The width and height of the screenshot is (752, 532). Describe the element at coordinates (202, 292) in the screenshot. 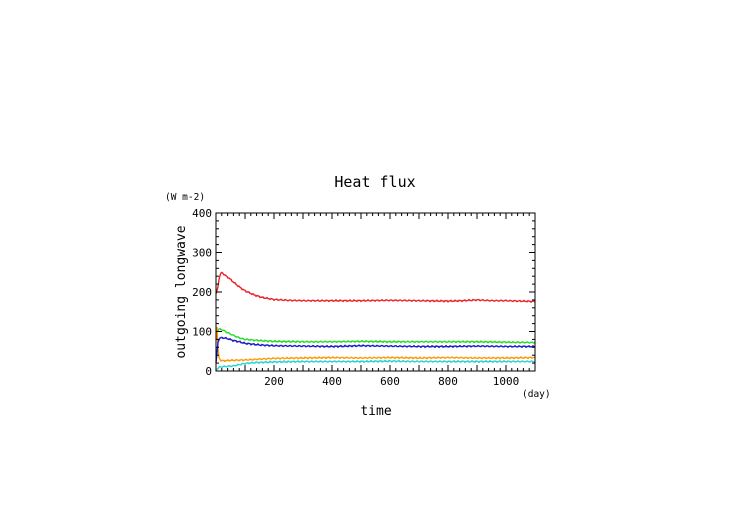

I see `y-tick-label: 200` at that location.